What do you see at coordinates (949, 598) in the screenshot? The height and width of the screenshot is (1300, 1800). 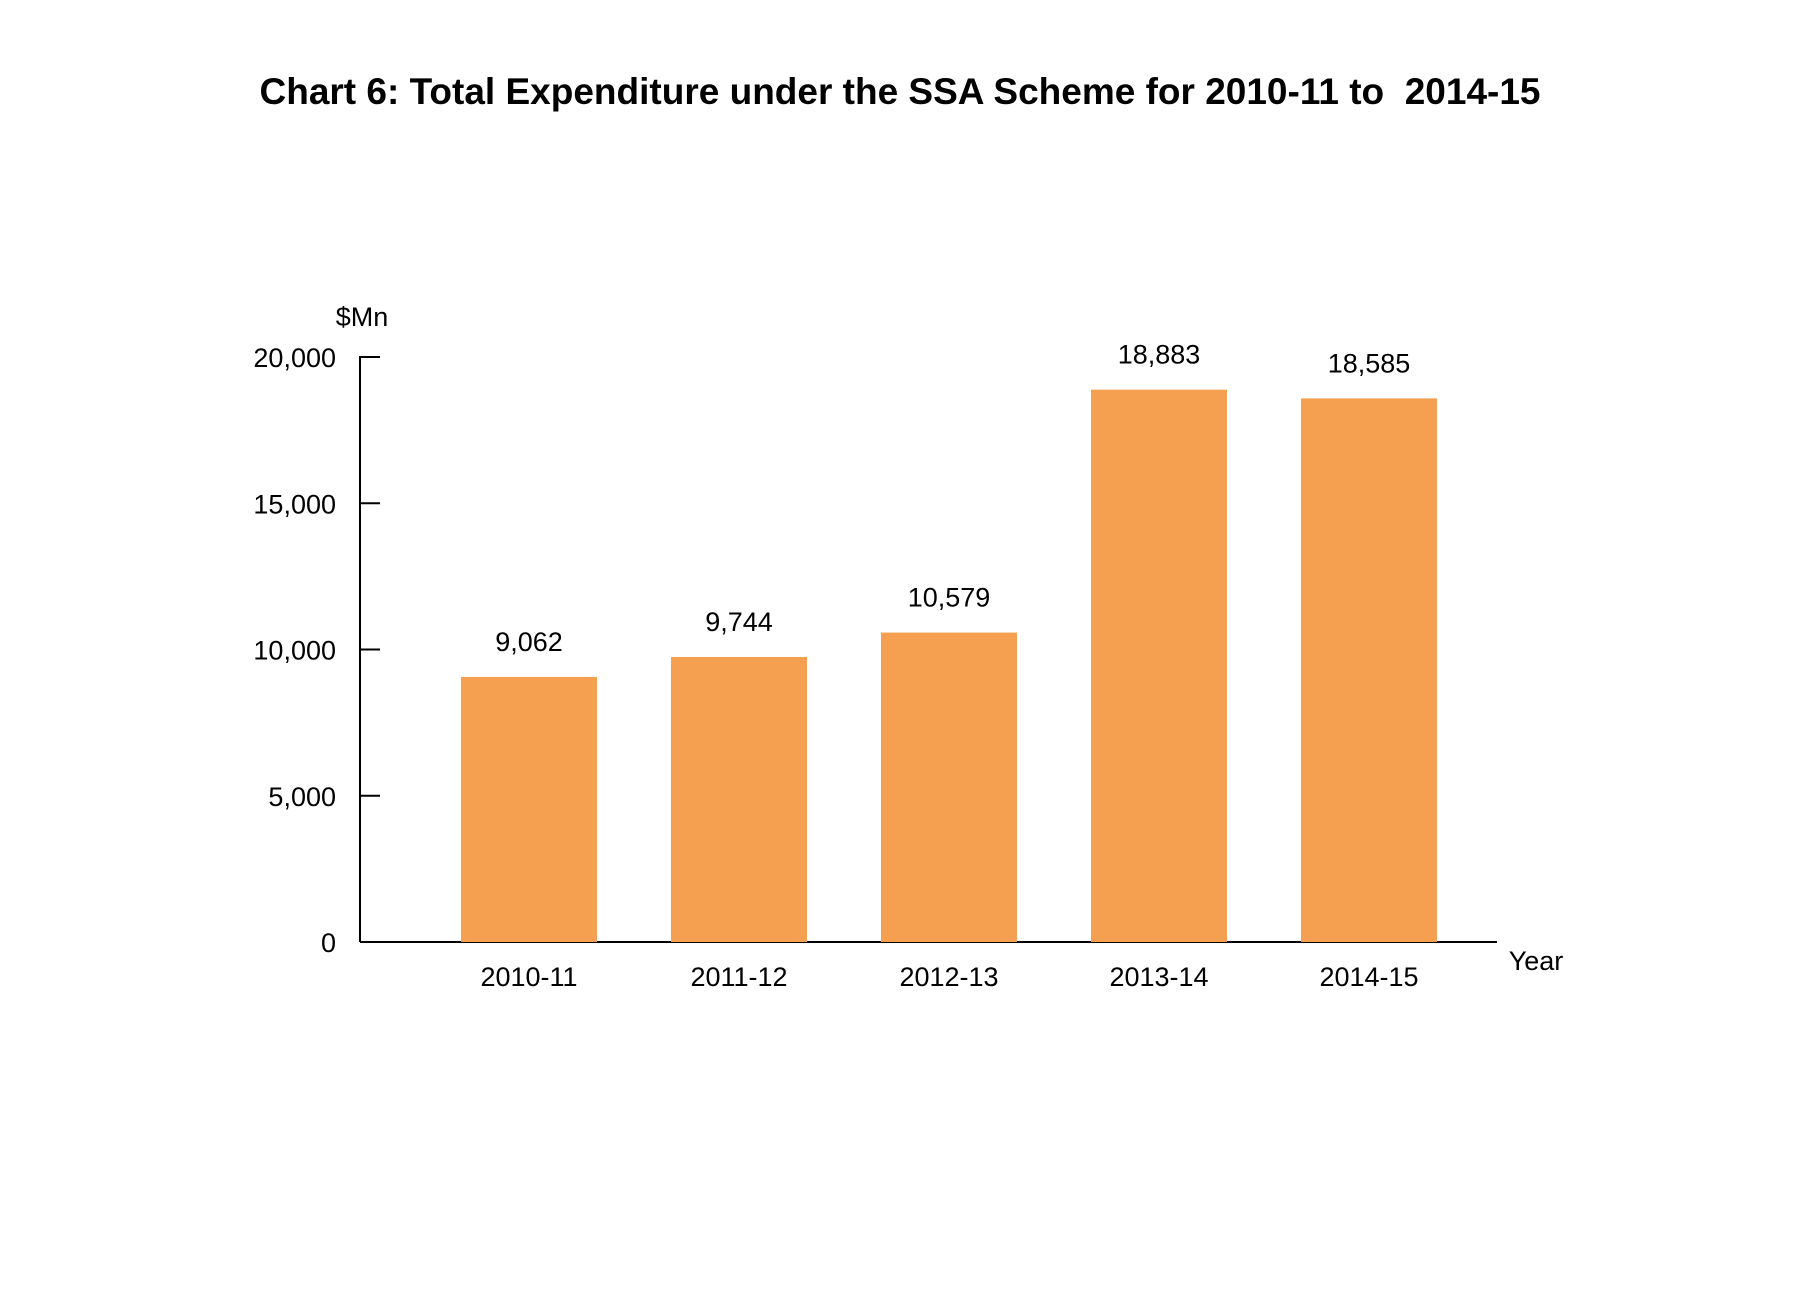 I see `data-label: 10,579` at bounding box center [949, 598].